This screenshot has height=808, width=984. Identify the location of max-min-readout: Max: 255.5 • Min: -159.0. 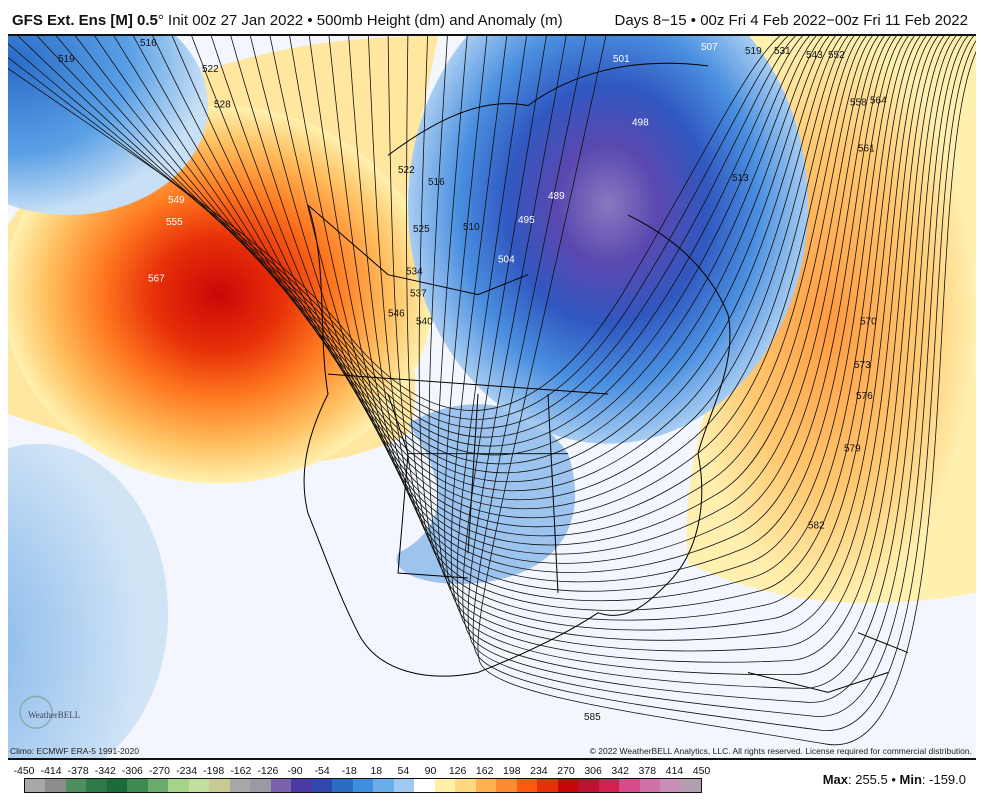
(894, 779).